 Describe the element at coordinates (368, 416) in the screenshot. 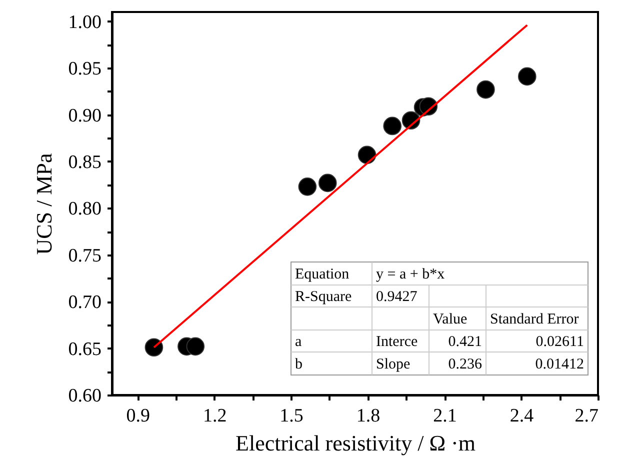

I see `x-tick-label: 1.8` at that location.